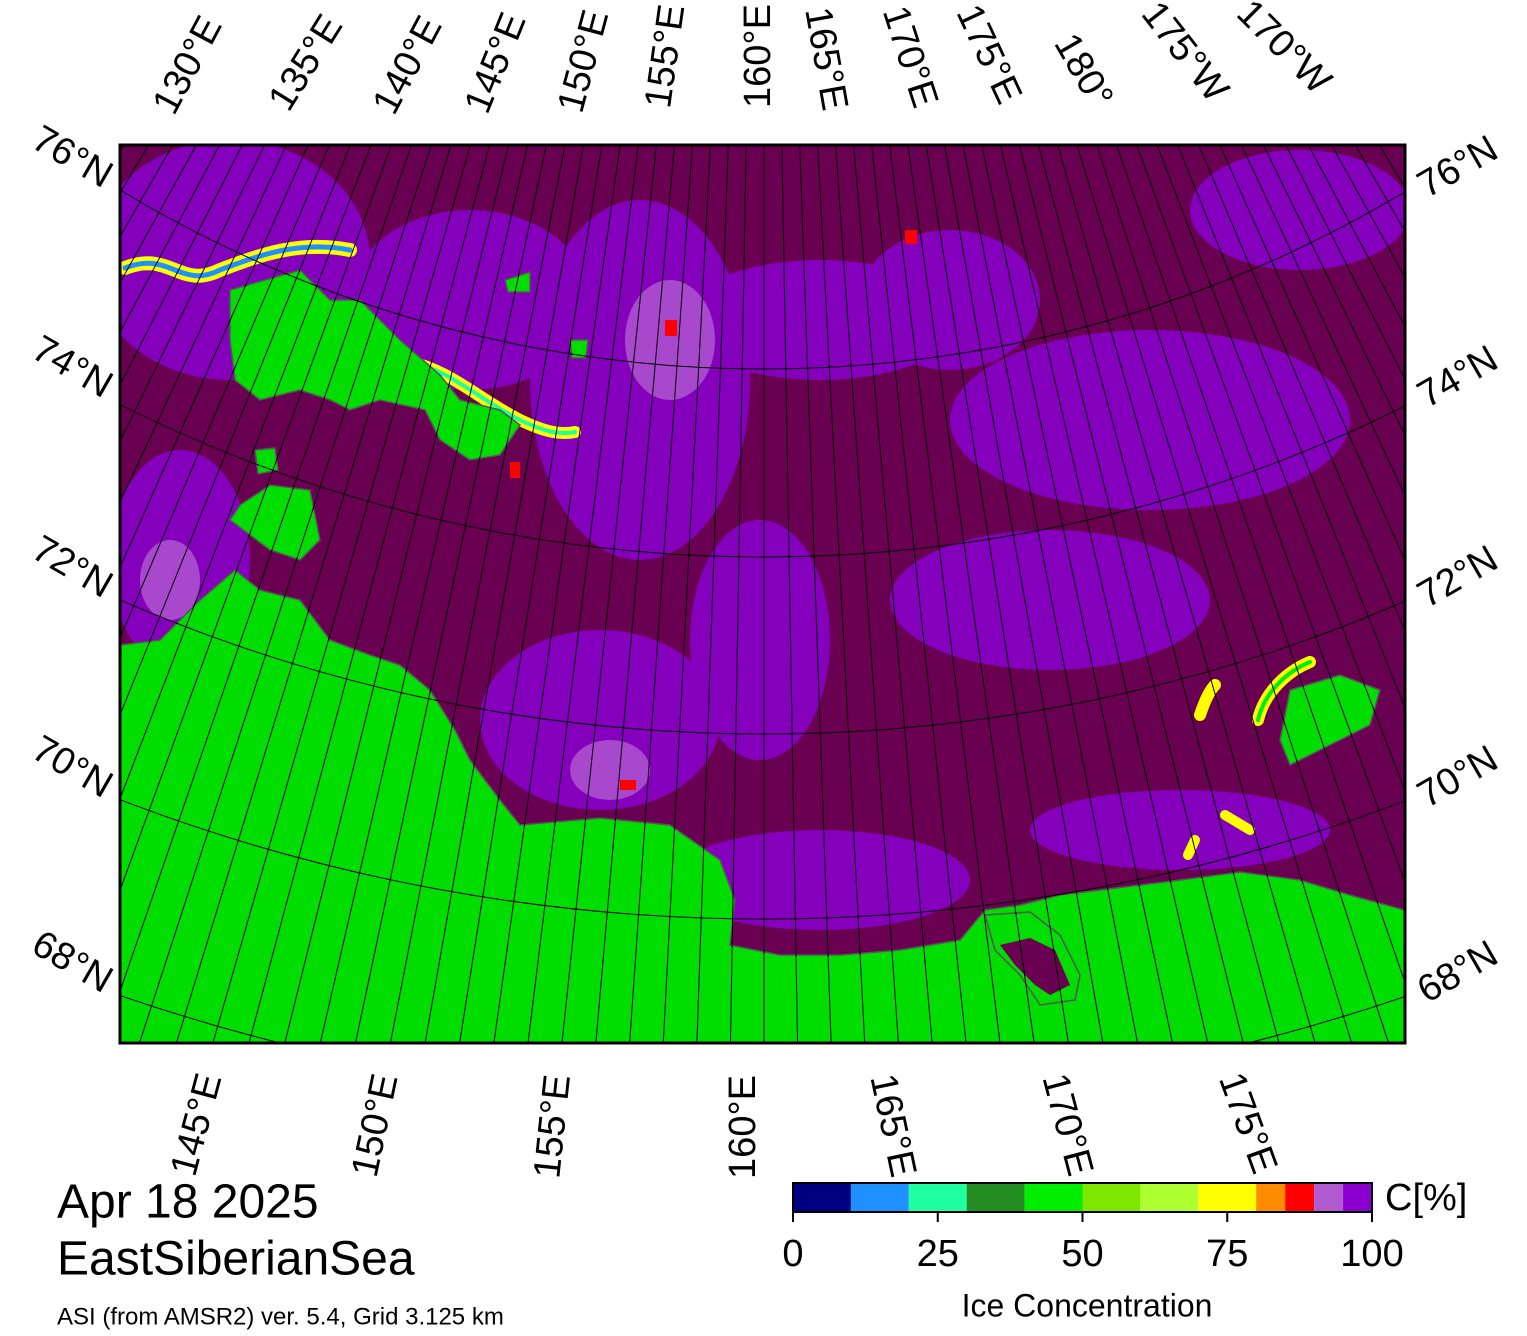 The image size is (1527, 1336). I want to click on colorbar-tick-label: 25, so click(938, 1254).